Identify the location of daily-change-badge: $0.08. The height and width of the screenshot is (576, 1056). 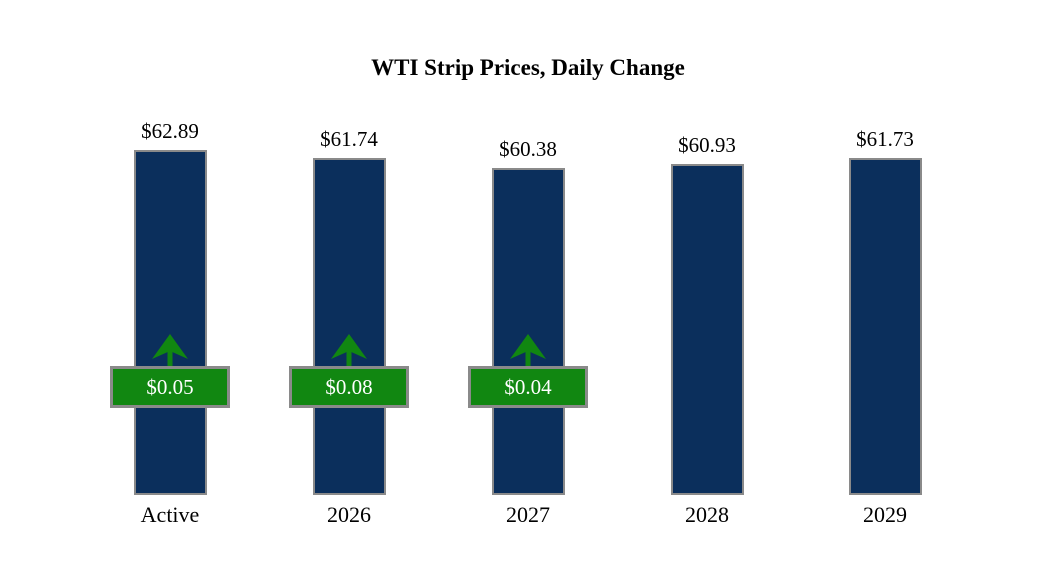
(349, 387).